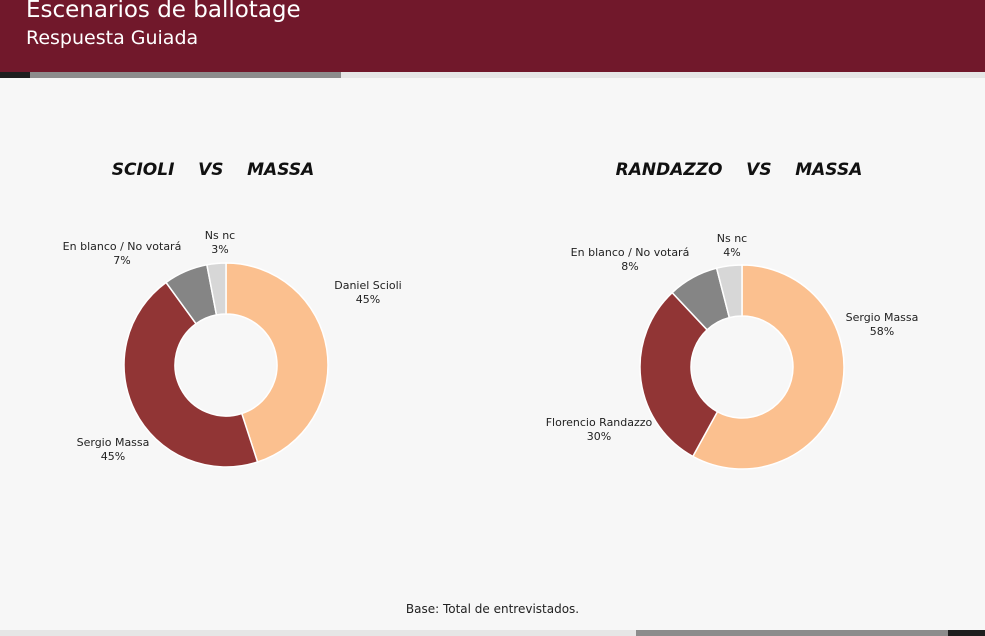 The height and width of the screenshot is (636, 985). Describe the element at coordinates (768, 367) in the screenshot. I see `chart-2-slice-sergio-massa` at that location.